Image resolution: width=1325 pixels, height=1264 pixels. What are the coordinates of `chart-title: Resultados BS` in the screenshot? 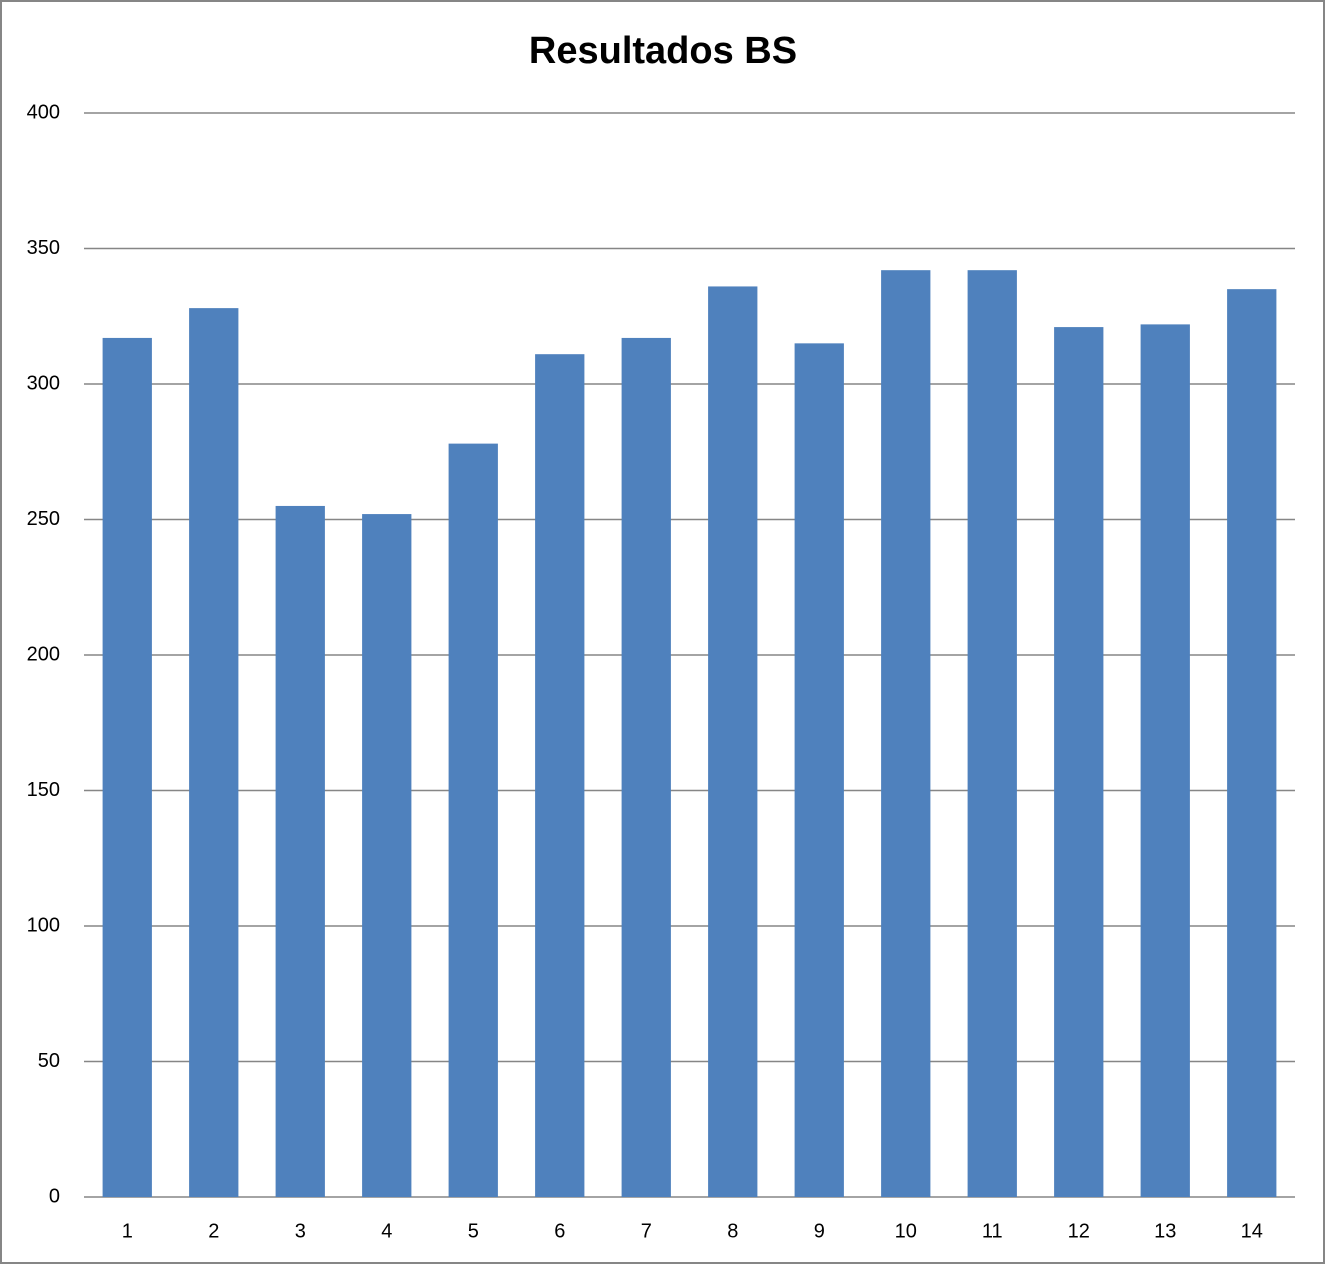 It's located at (663, 51).